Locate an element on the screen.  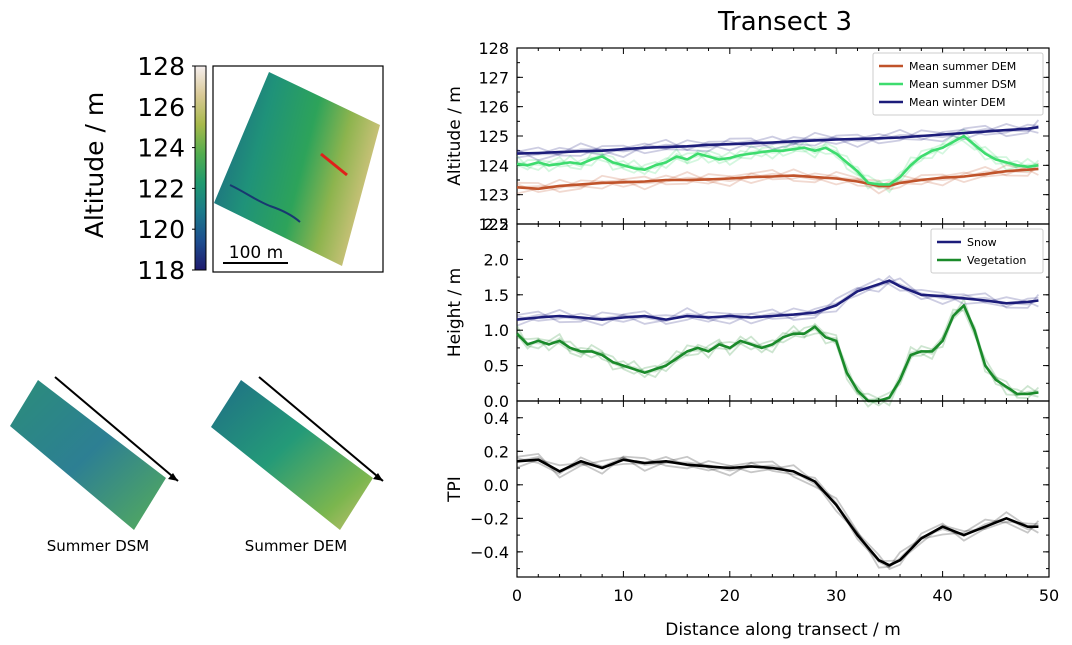
legend-label: Vegetation is located at coordinates (996, 260).